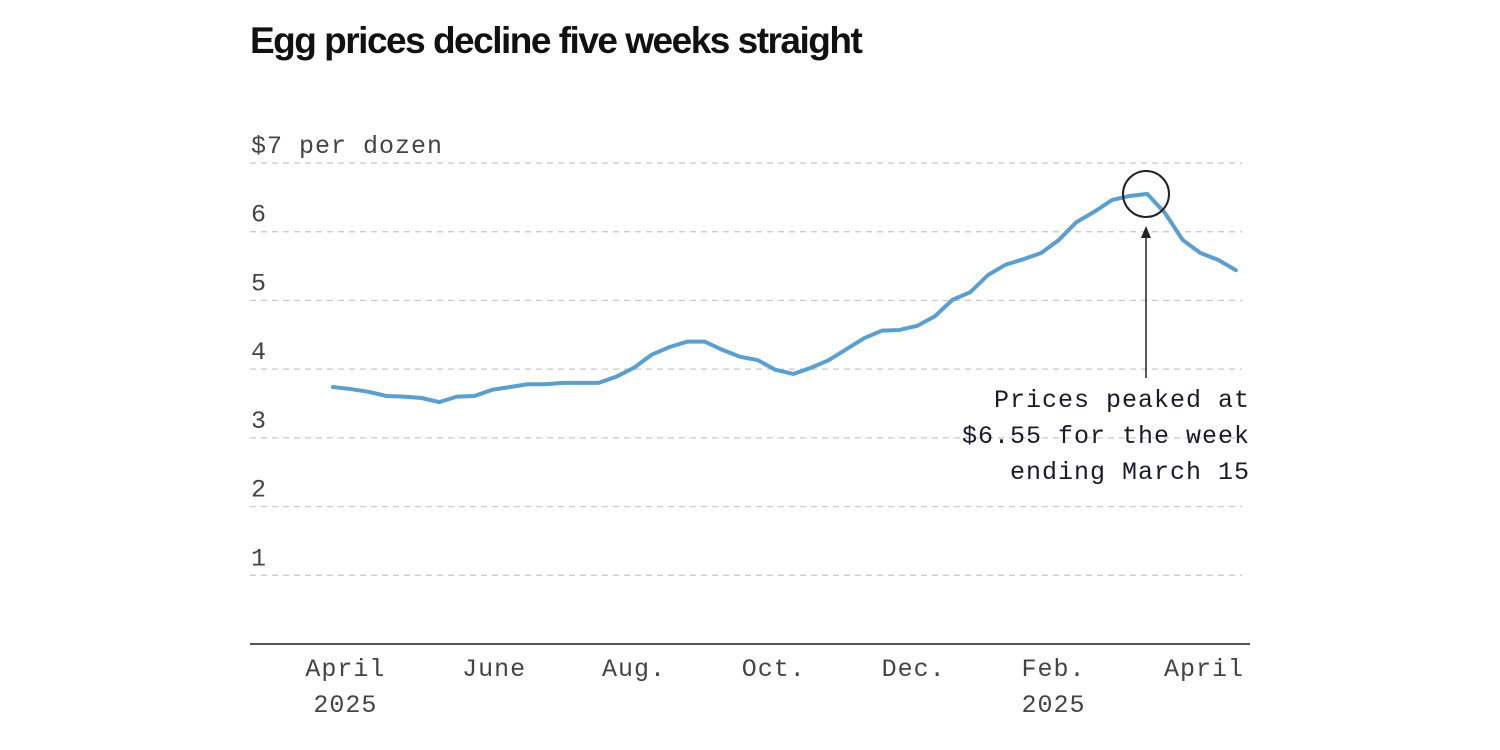 This screenshot has height=750, width=1500. What do you see at coordinates (259, 352) in the screenshot?
I see `y-tick-label: 4` at bounding box center [259, 352].